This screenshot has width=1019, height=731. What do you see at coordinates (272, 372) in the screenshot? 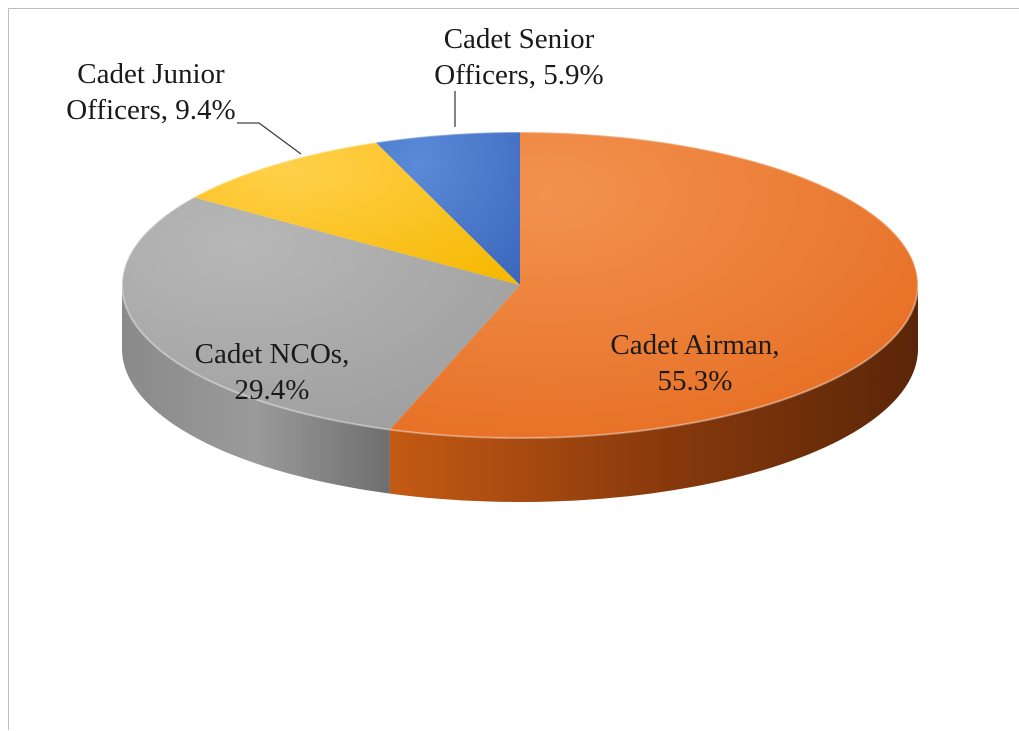
I see `data-label-cadet-ncos: Cadet NCOs, 29.4%` at bounding box center [272, 372].